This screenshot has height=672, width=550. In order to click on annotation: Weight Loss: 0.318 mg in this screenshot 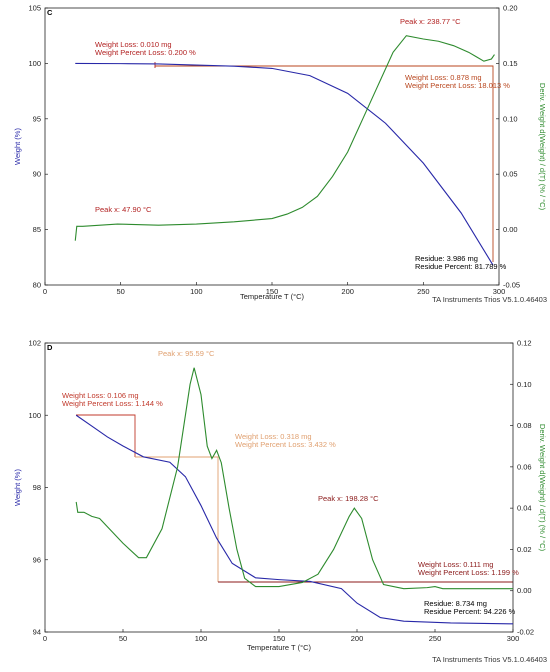, I will do `click(273, 436)`.